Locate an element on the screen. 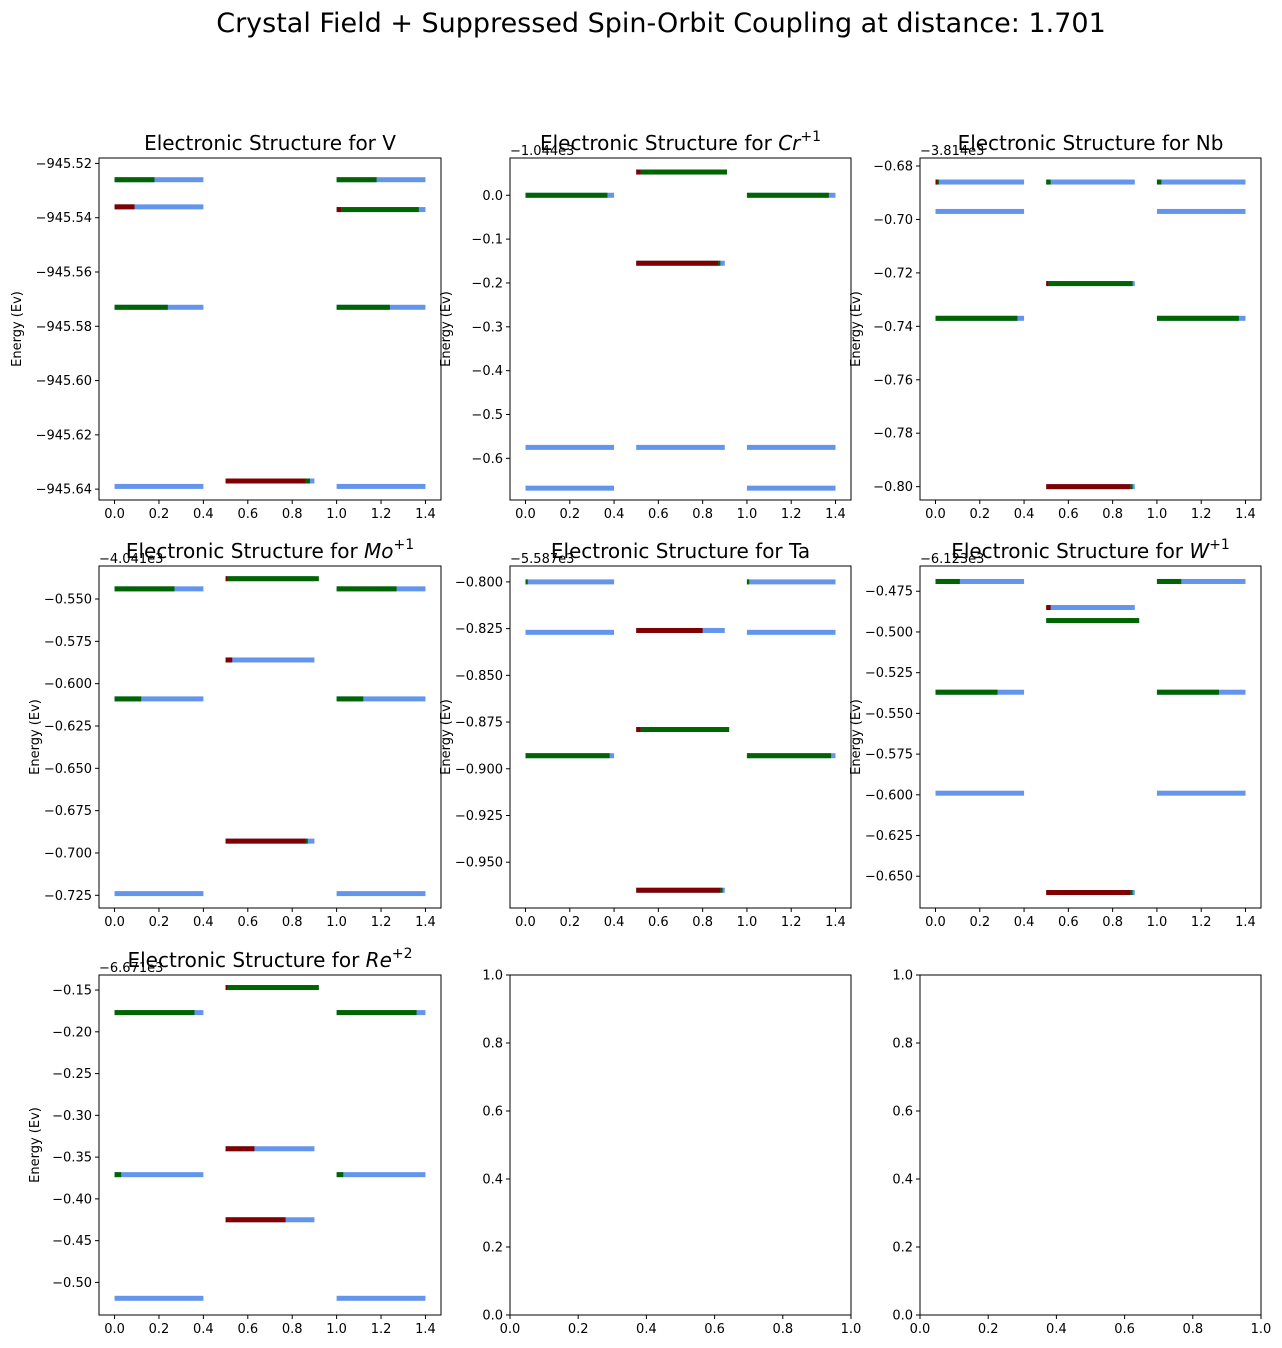 Image resolution: width=1282 pixels, height=1348 pixels. y-tick-label: −0.900 is located at coordinates (479, 769).